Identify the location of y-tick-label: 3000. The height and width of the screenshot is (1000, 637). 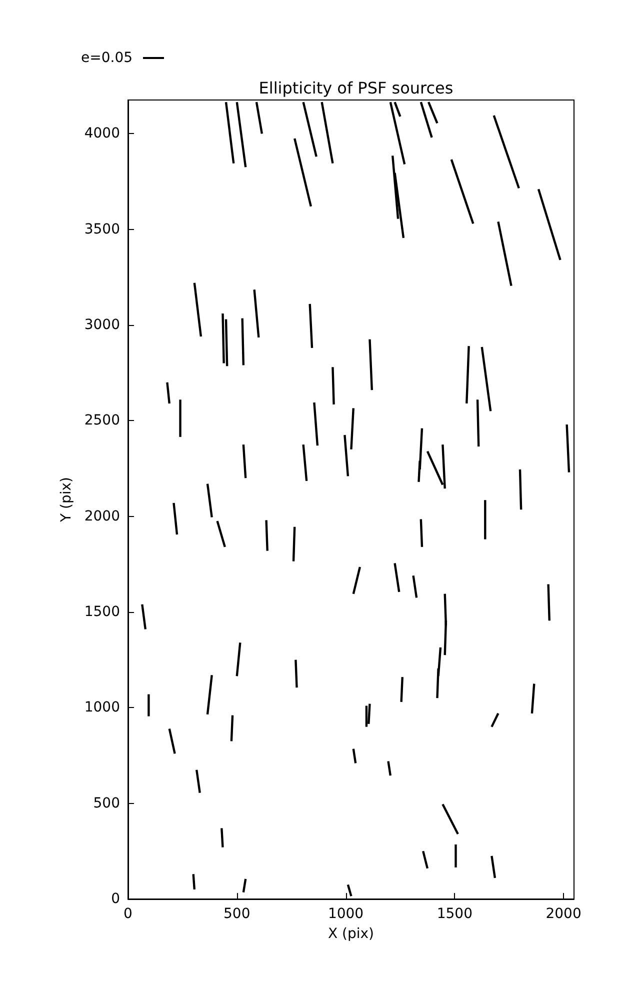
(102, 325).